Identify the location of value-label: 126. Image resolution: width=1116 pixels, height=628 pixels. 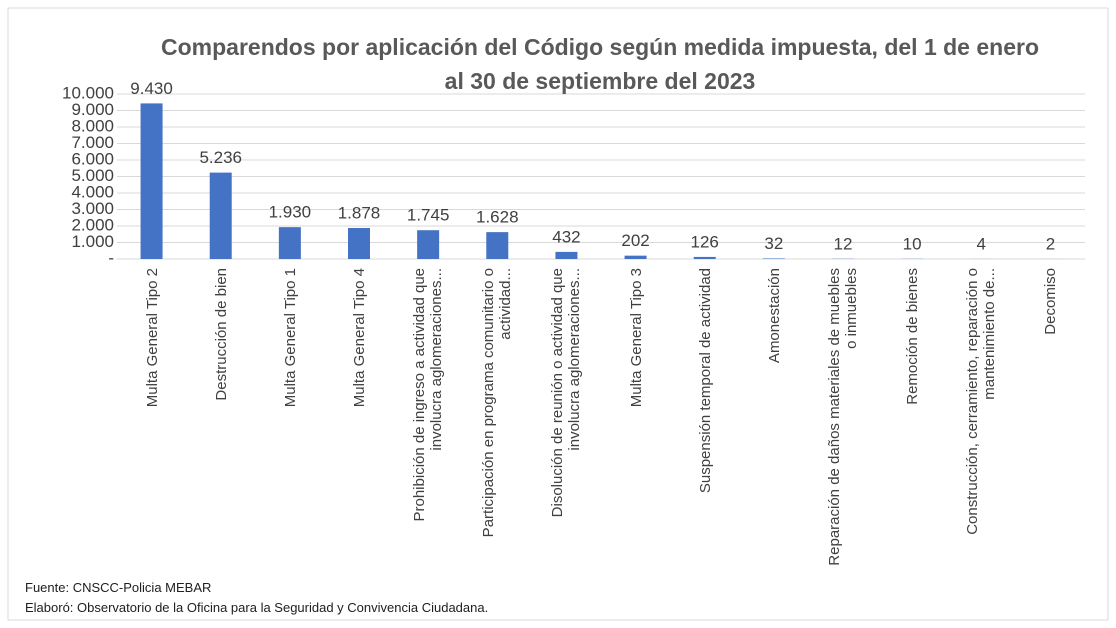
(705, 241).